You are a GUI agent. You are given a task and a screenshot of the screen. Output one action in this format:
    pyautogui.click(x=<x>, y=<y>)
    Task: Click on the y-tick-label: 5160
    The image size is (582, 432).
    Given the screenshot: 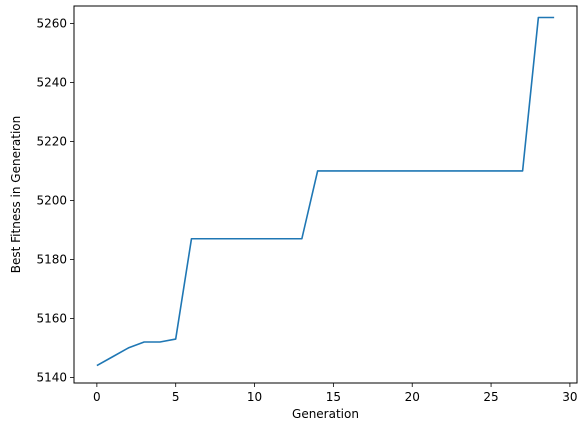 What is the action you would take?
    pyautogui.click(x=51, y=318)
    